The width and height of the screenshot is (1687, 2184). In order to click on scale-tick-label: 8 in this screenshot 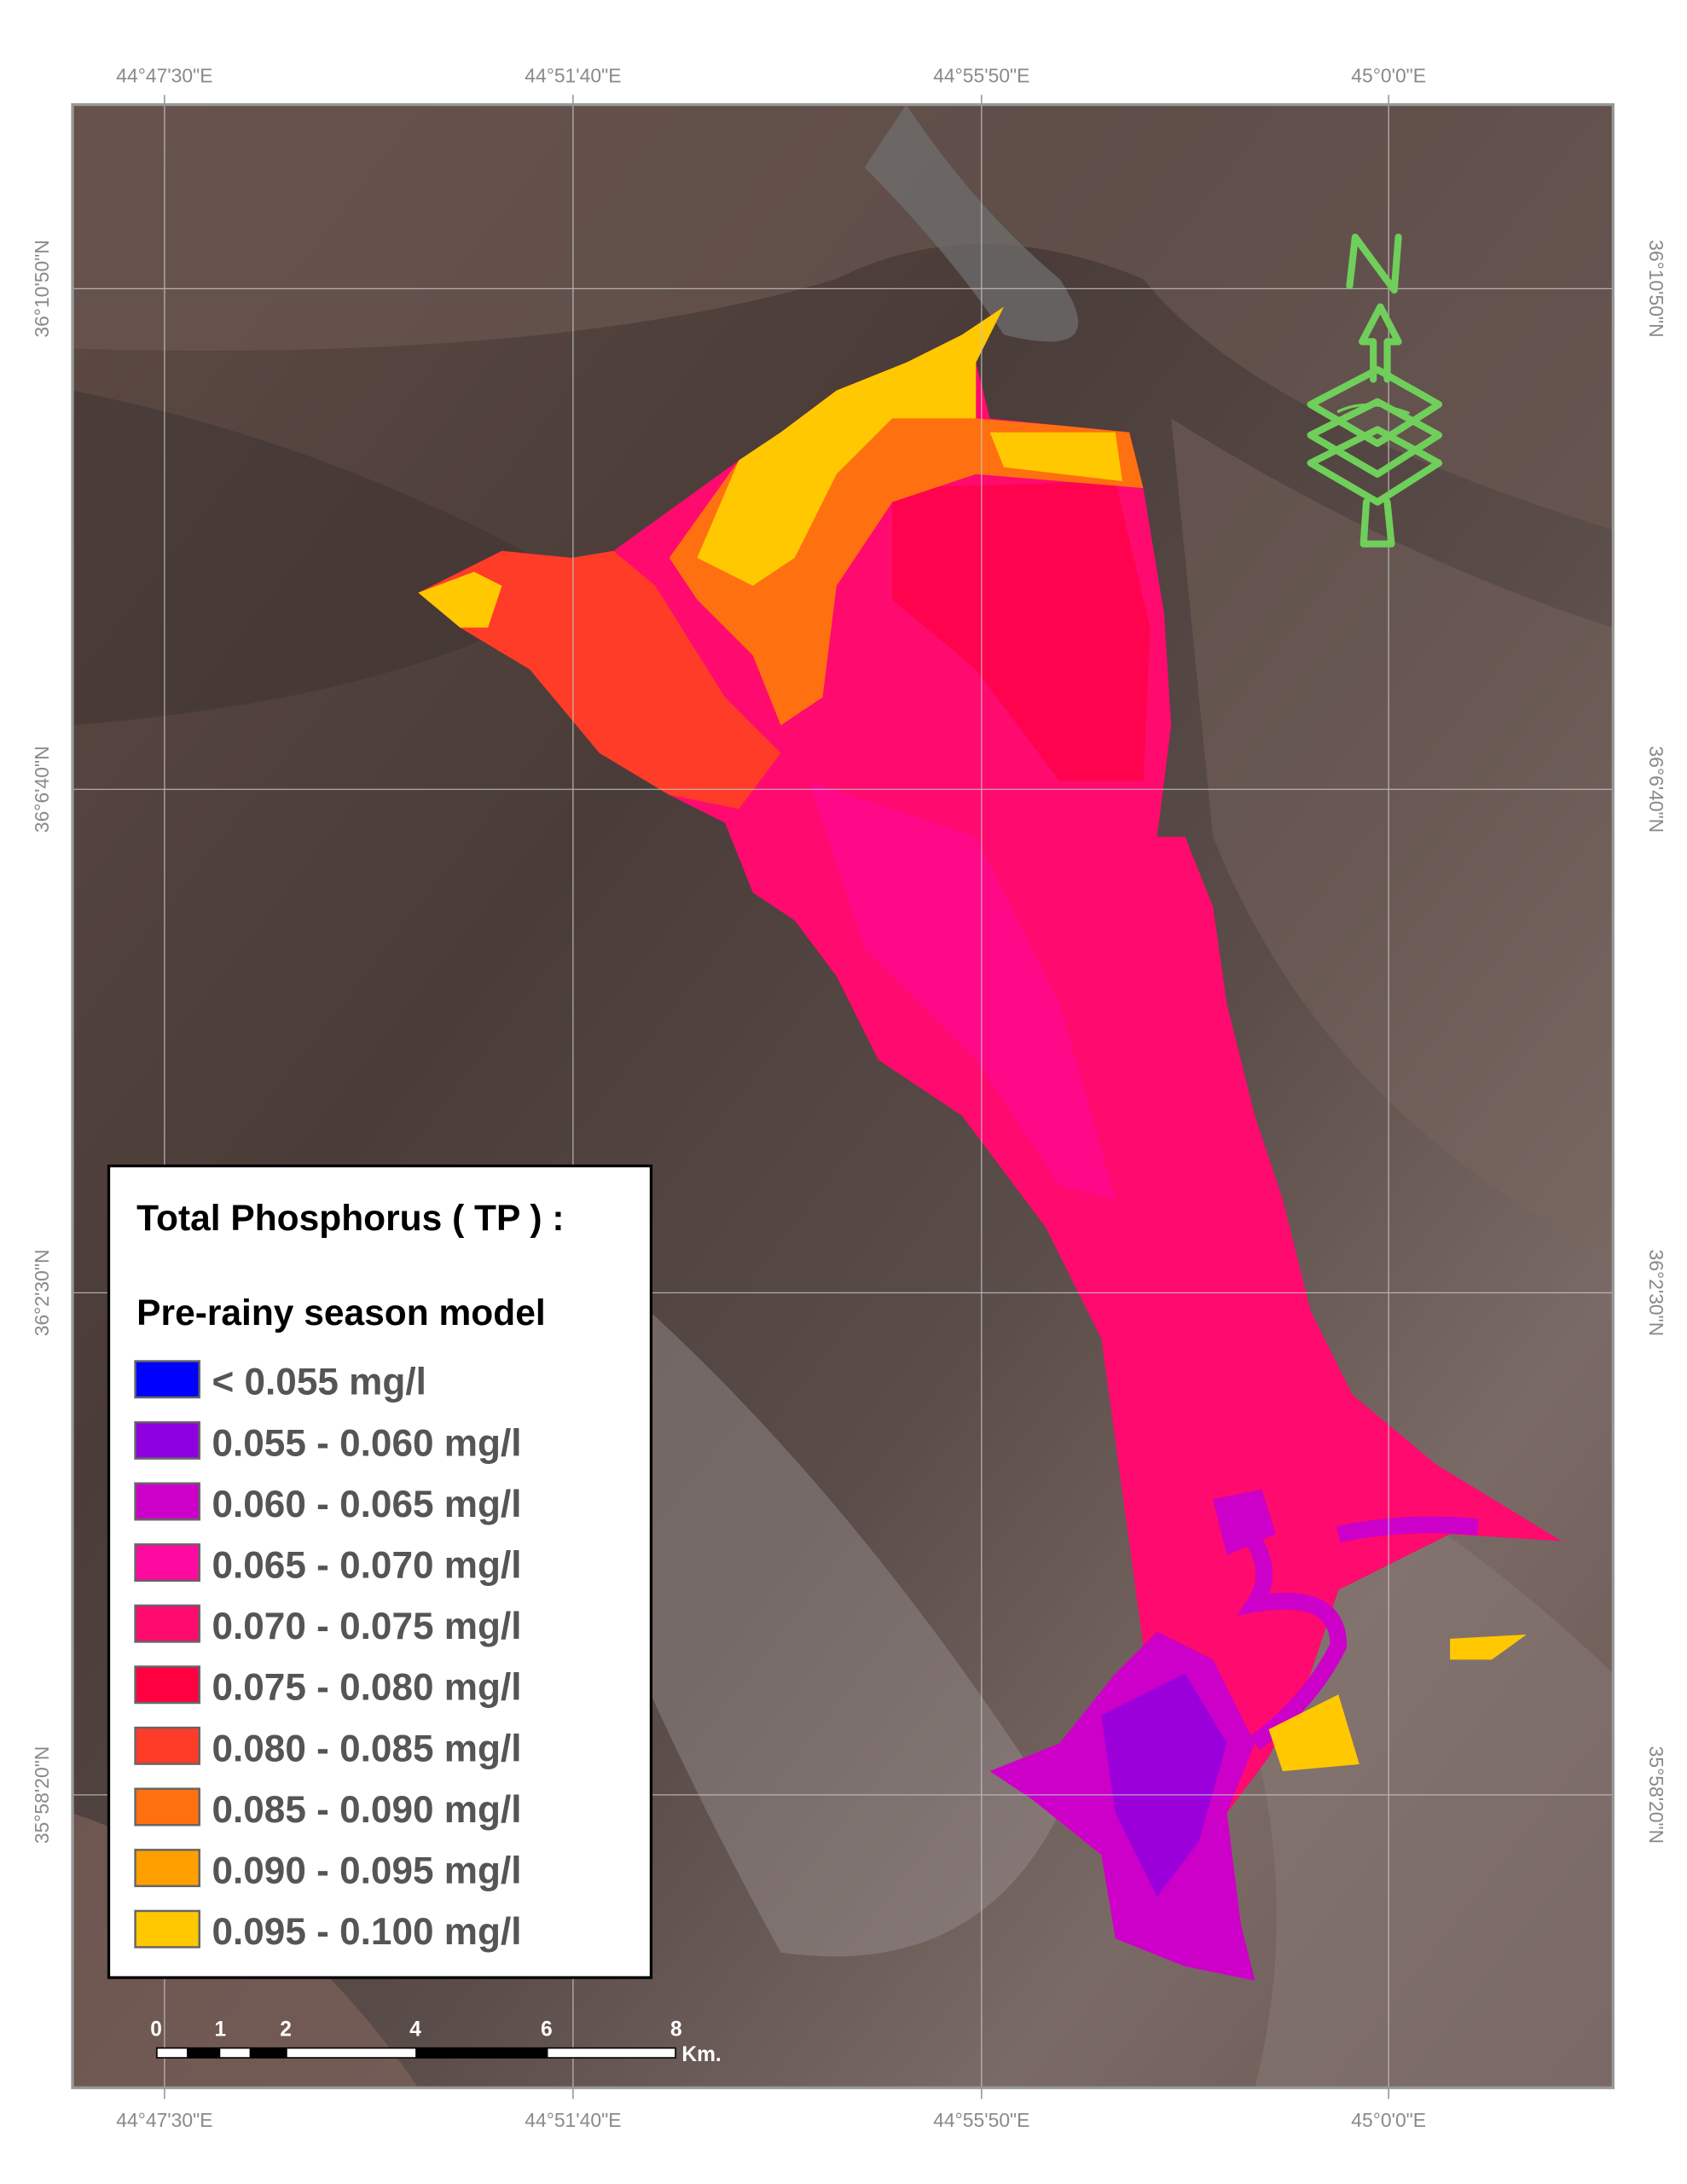, I will do `click(676, 2030)`.